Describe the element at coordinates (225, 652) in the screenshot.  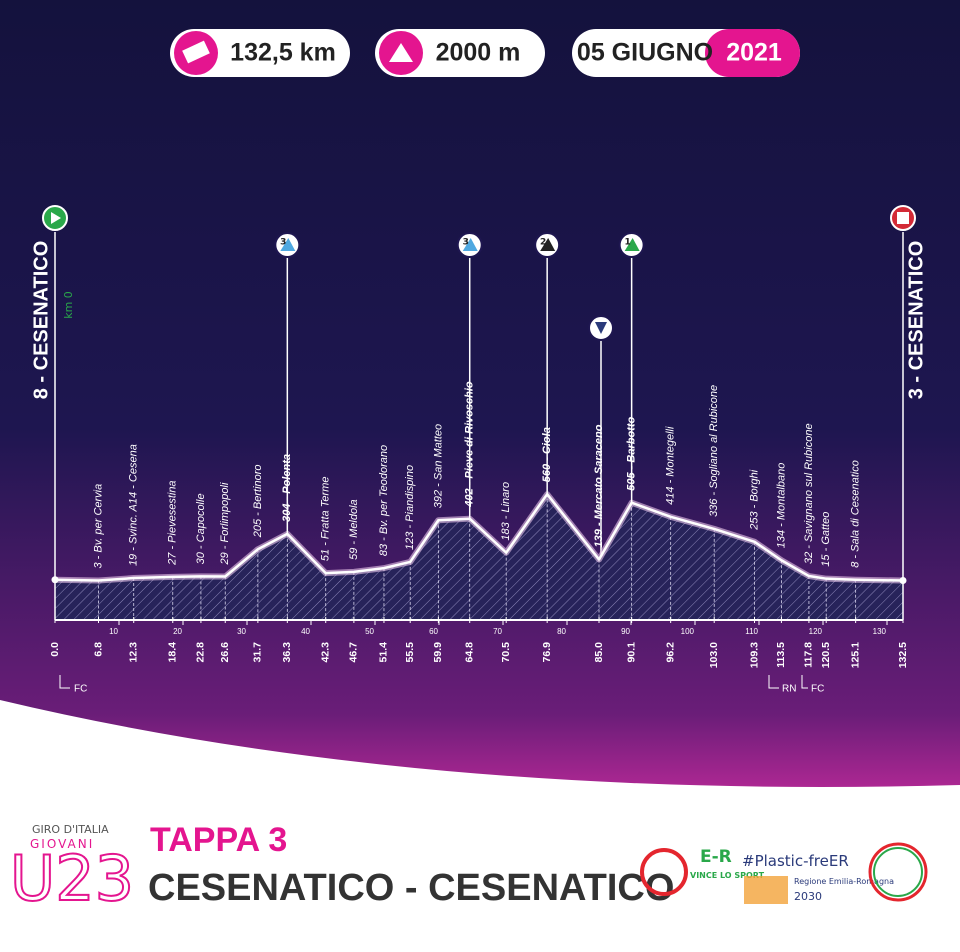
I see `x-tick-label: 26.6` at that location.